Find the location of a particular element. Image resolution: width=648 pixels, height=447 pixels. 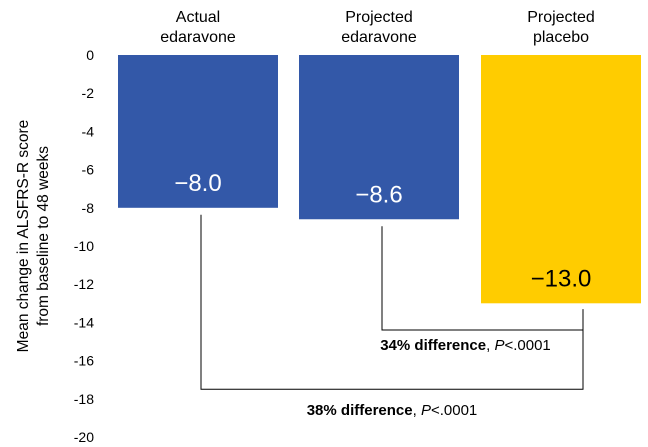

y-axis: 0 -2 -4 -6 -8 -10 -12 -14 -16 -18 -20 is located at coordinates (84, 246).